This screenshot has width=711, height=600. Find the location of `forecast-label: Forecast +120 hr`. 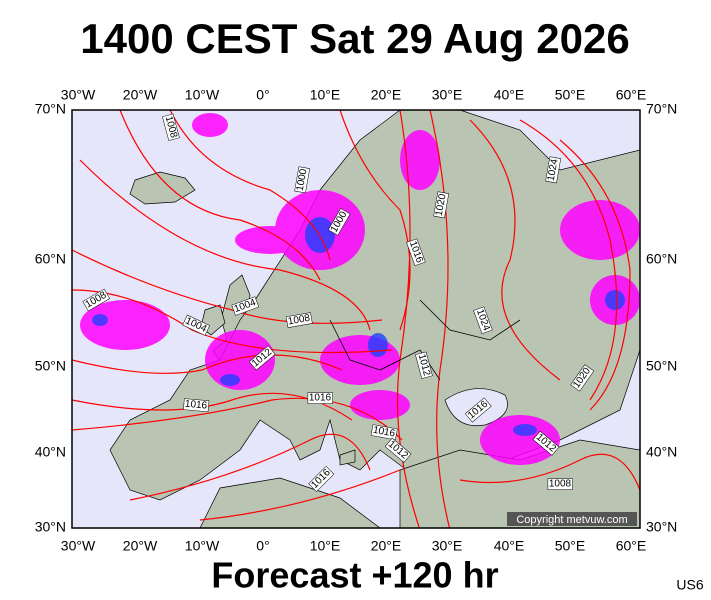

forecast-label: Forecast +120 hr is located at coordinates (354, 575).